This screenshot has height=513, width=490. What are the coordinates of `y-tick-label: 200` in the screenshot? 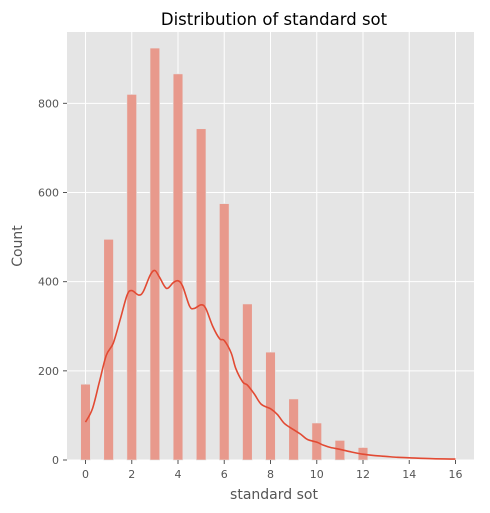 It's located at (48, 371).